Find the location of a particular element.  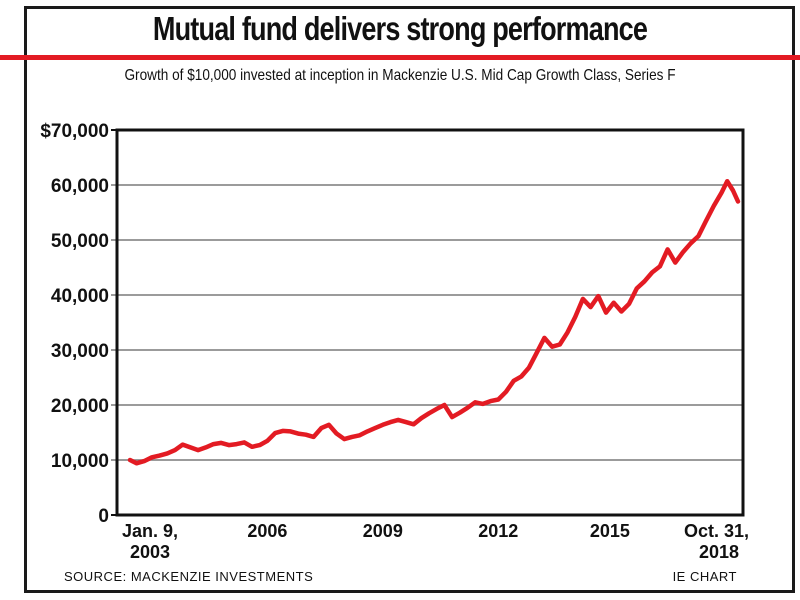

y-tick-label: 50,000 is located at coordinates (80, 241).